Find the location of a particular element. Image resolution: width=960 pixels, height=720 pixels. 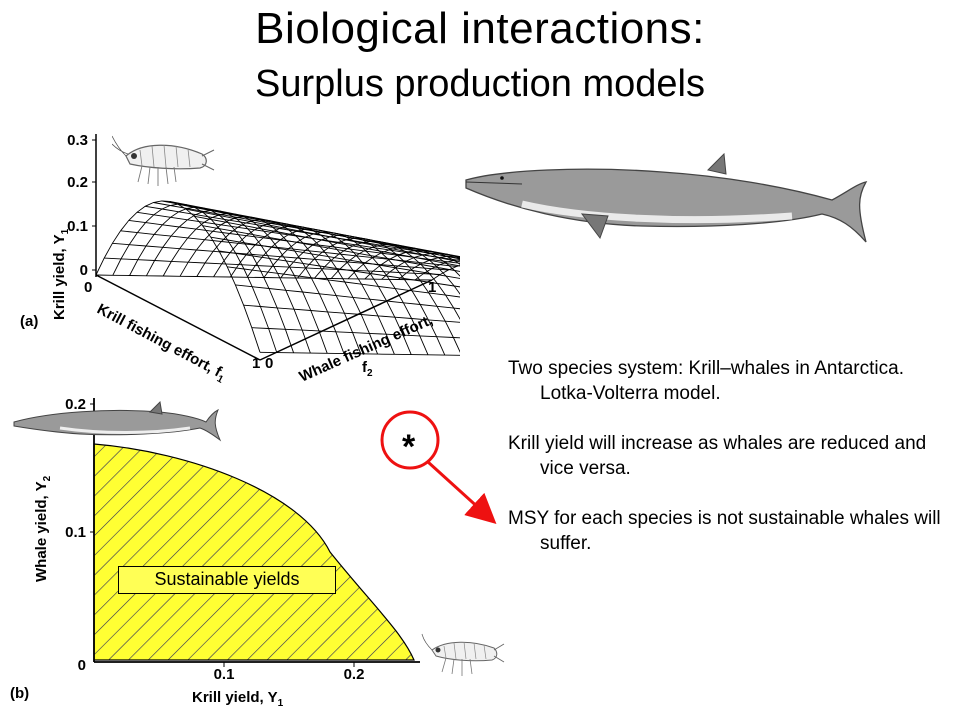

panel-b-y-tick: 0.2 is located at coordinates (75, 404).